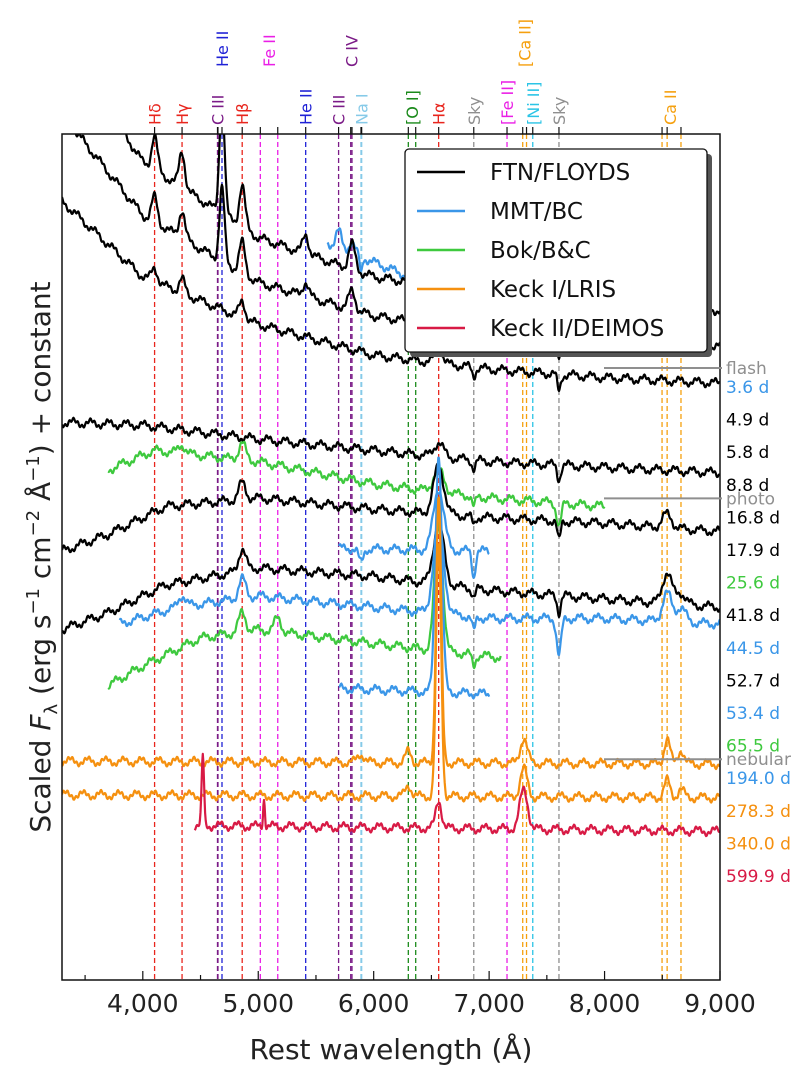 The height and width of the screenshot is (1066, 805). What do you see at coordinates (553, 290) in the screenshot?
I see `legend-label-keck-i-lris: Keck I/LRIS` at bounding box center [553, 290].